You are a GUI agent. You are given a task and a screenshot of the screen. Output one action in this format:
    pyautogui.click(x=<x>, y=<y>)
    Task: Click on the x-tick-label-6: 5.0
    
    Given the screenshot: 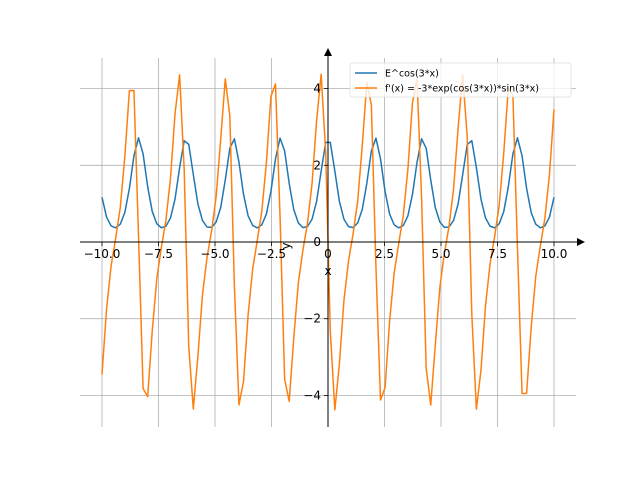 What is the action you would take?
    pyautogui.click(x=440, y=254)
    